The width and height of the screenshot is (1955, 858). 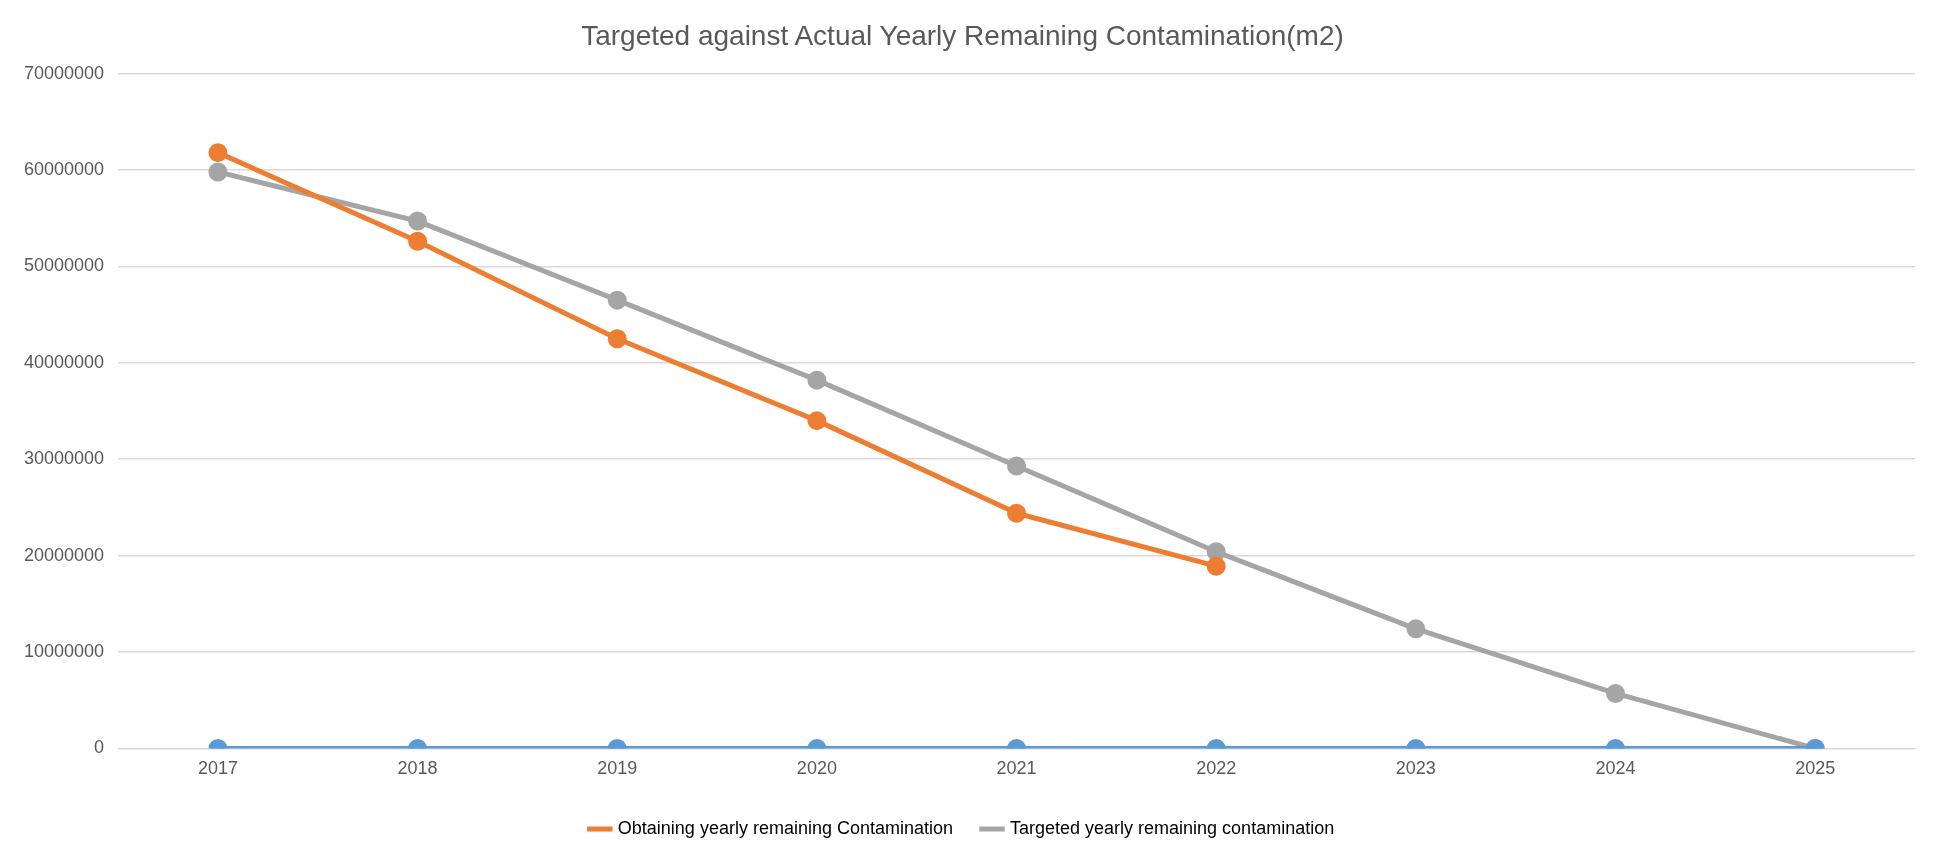 What do you see at coordinates (99, 747) in the screenshot?
I see `y-tick-label: 0` at bounding box center [99, 747].